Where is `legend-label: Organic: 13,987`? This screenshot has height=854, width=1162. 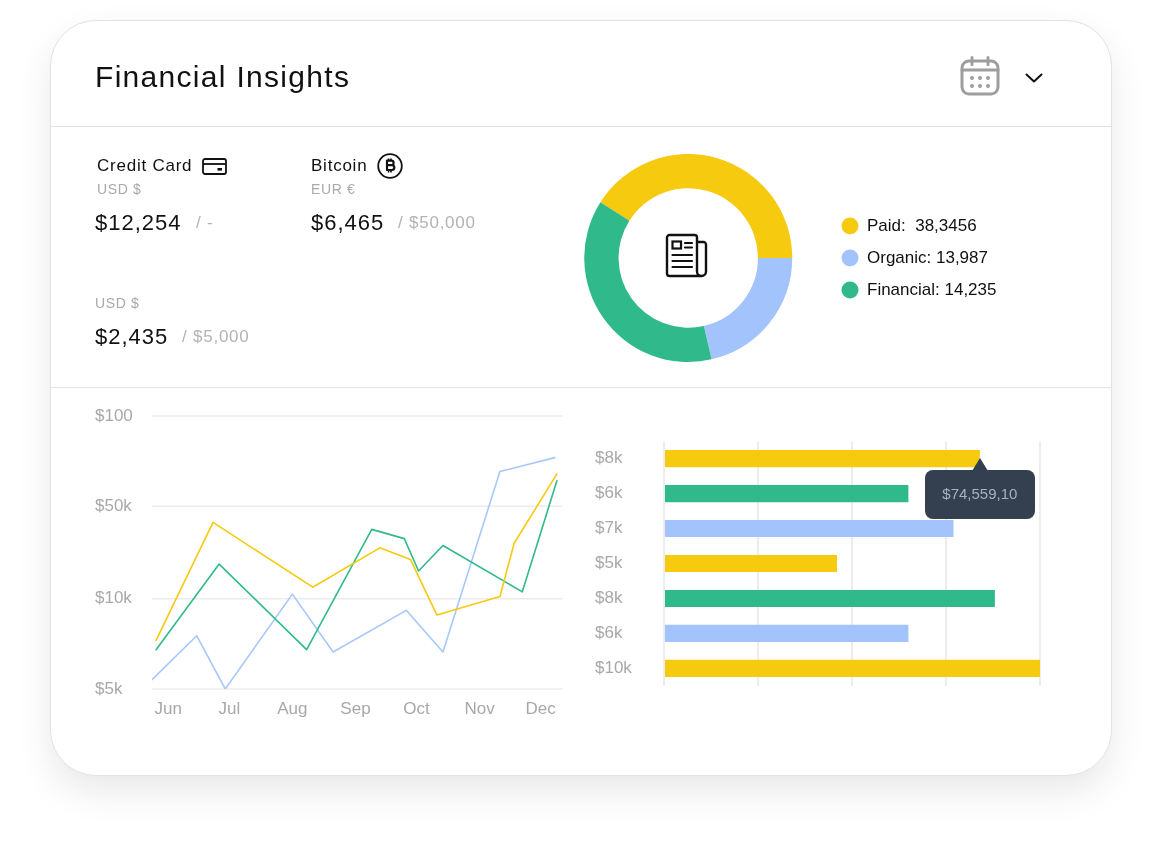 legend-label: Organic: 13,987 is located at coordinates (927, 257).